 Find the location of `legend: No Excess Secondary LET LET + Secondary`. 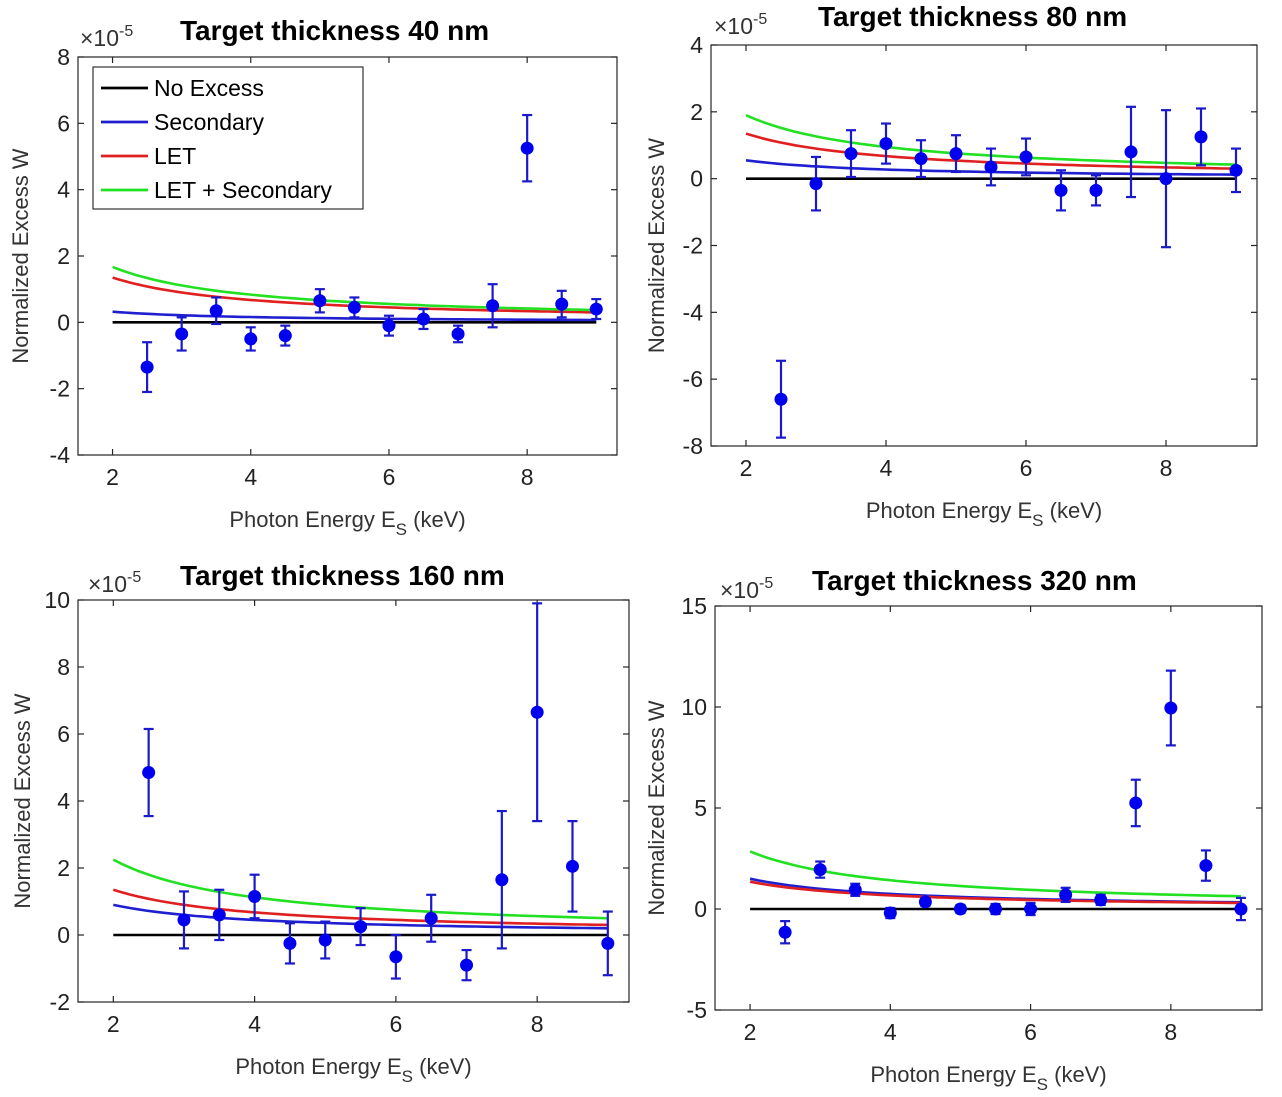

legend: No Excess Secondary LET LET + Secondary is located at coordinates (228, 138).